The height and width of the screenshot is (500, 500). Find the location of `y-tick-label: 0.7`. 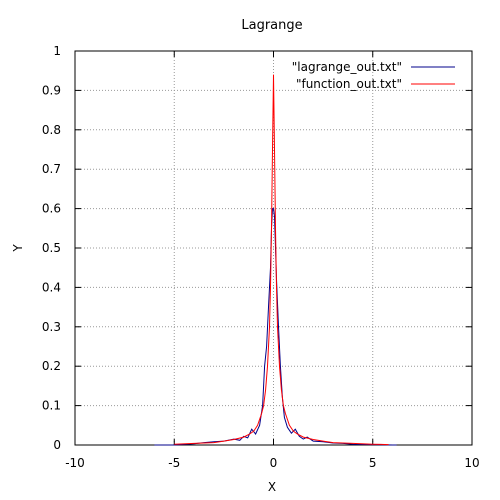

y-tick-label: 0.7 is located at coordinates (51, 169).